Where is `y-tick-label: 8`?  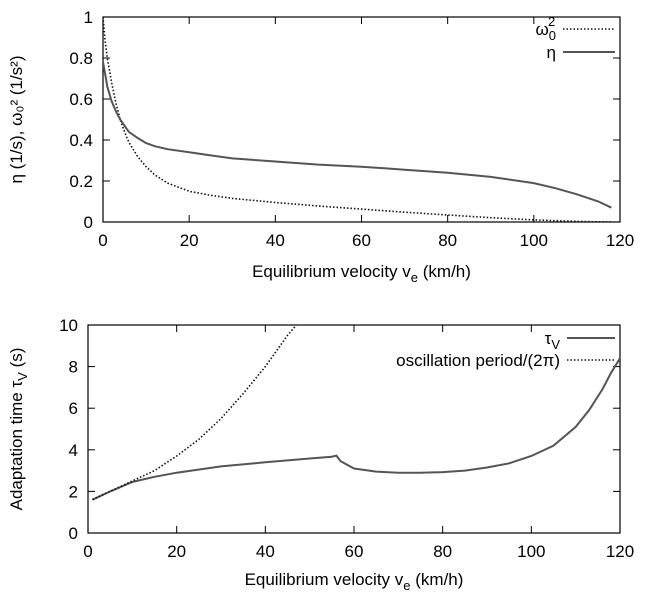 y-tick-label: 8 is located at coordinates (73, 367).